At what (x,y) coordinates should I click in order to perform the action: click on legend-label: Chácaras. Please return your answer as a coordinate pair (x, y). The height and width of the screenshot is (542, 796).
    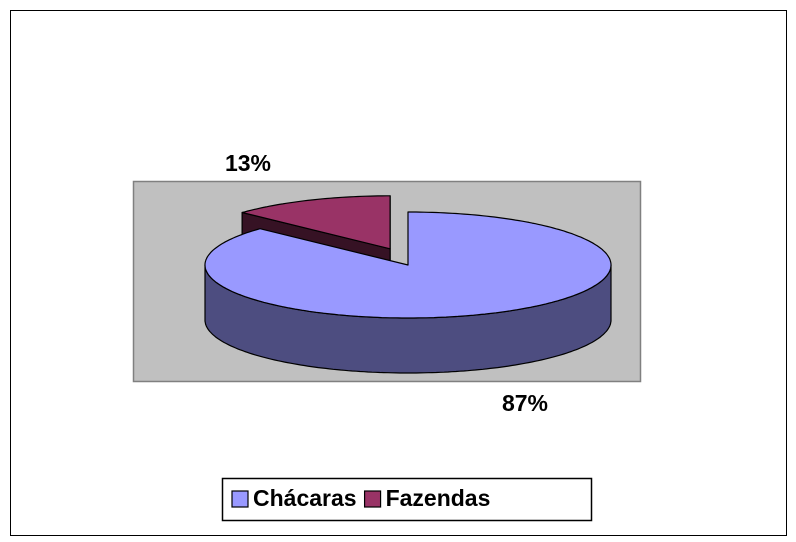
    Looking at the image, I should click on (305, 498).